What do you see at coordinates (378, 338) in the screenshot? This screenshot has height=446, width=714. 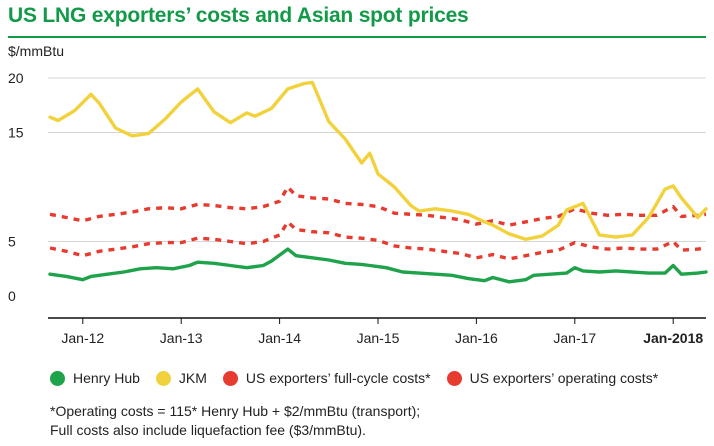 I see `x-tick-label-3: Jan-15` at bounding box center [378, 338].